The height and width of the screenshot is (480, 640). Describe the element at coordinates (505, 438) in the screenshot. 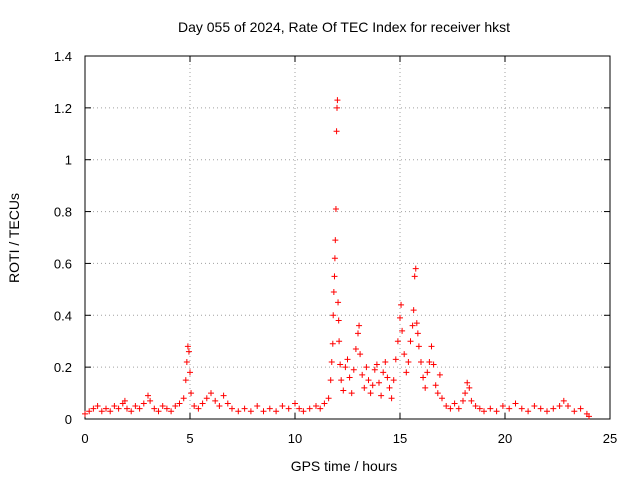

I see `x-tick-label: 20` at that location.